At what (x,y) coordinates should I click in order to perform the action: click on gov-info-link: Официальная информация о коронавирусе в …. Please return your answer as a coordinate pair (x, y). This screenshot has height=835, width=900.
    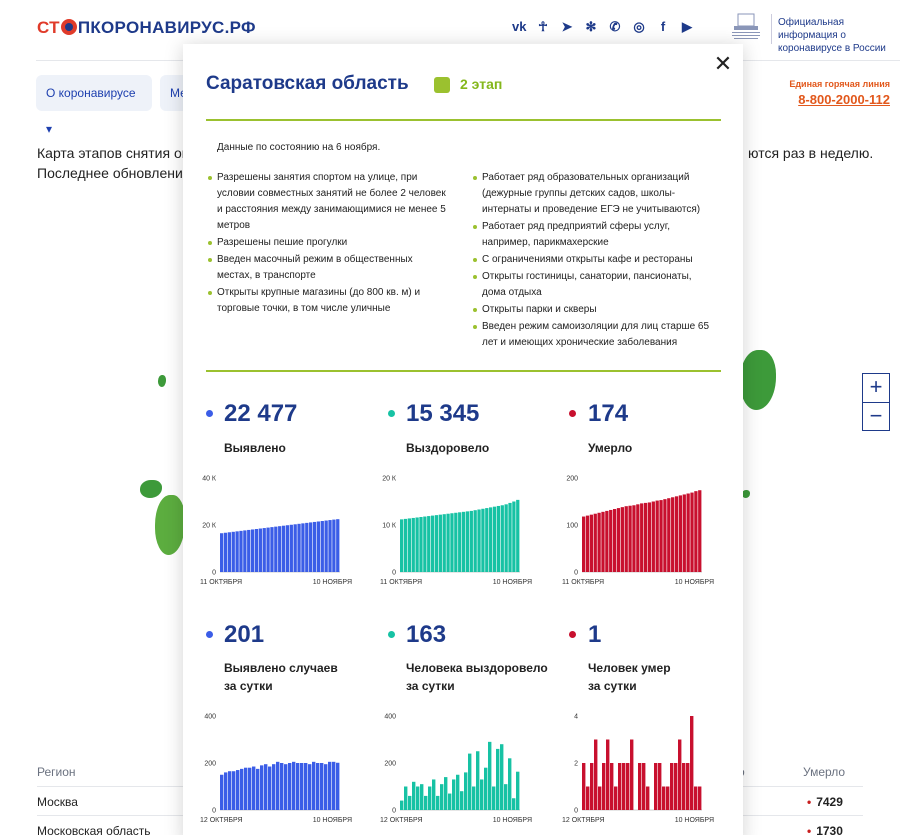
    Looking at the image, I should click on (832, 35).